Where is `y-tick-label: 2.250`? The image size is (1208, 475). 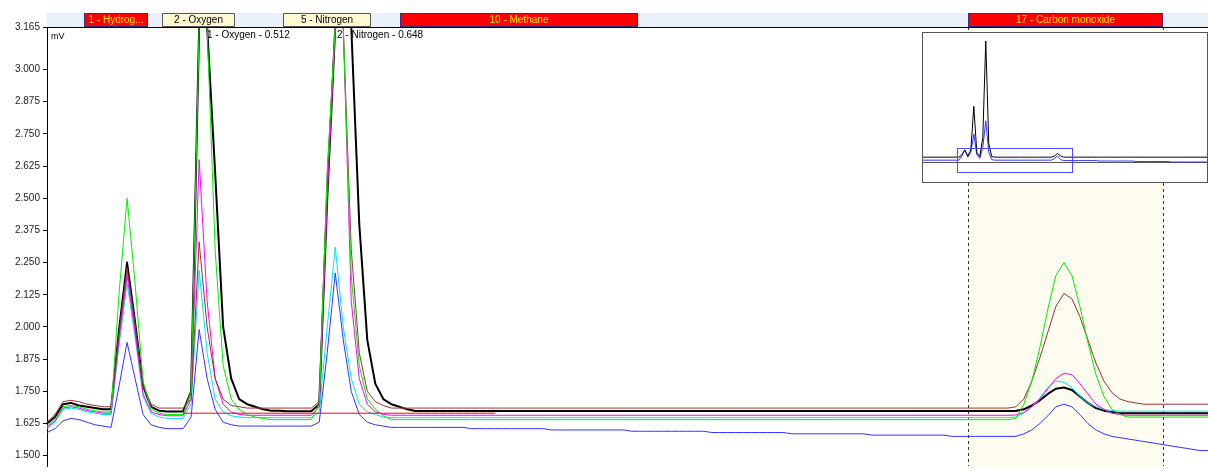 y-tick-label: 2.250 is located at coordinates (27, 262).